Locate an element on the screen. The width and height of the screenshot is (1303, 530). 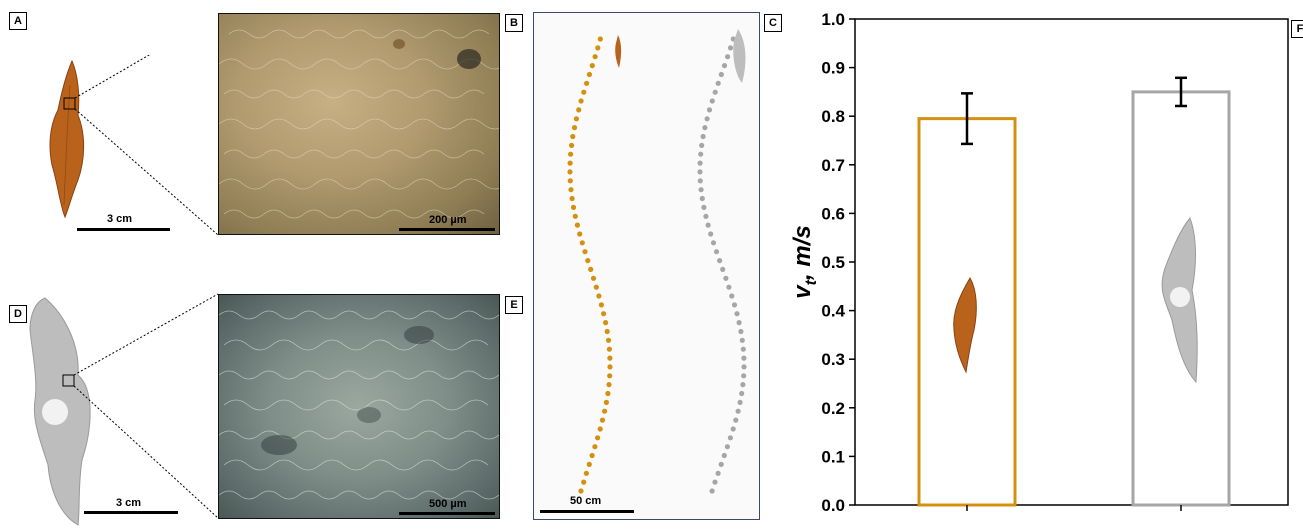
y-axis-title-text: vt, m/s is located at coordinates (804, 261).